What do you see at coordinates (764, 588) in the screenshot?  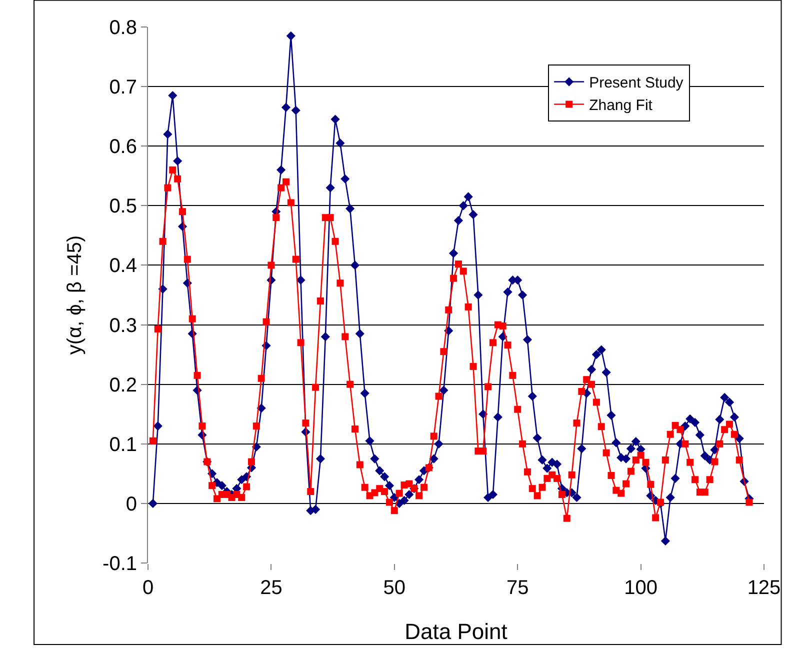 I see `x-tick-label: 125` at bounding box center [764, 588].